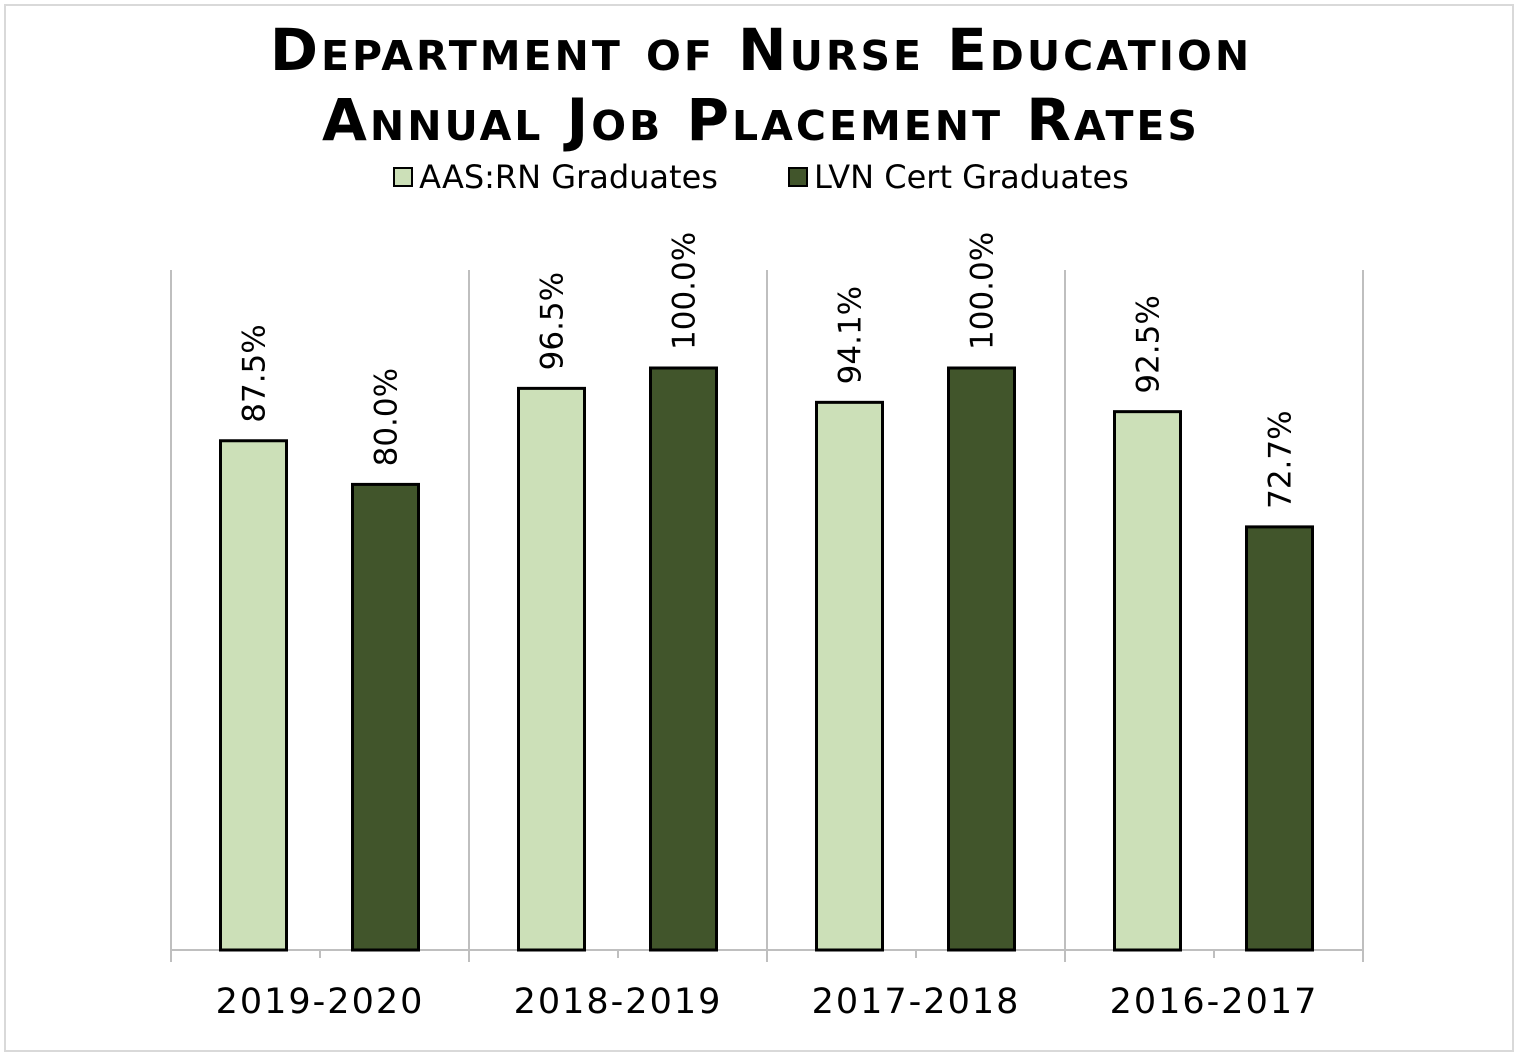 Image resolution: width=1522 pixels, height=1060 pixels. I want to click on bar-aas-rn-2016-2017, so click(1147, 681).